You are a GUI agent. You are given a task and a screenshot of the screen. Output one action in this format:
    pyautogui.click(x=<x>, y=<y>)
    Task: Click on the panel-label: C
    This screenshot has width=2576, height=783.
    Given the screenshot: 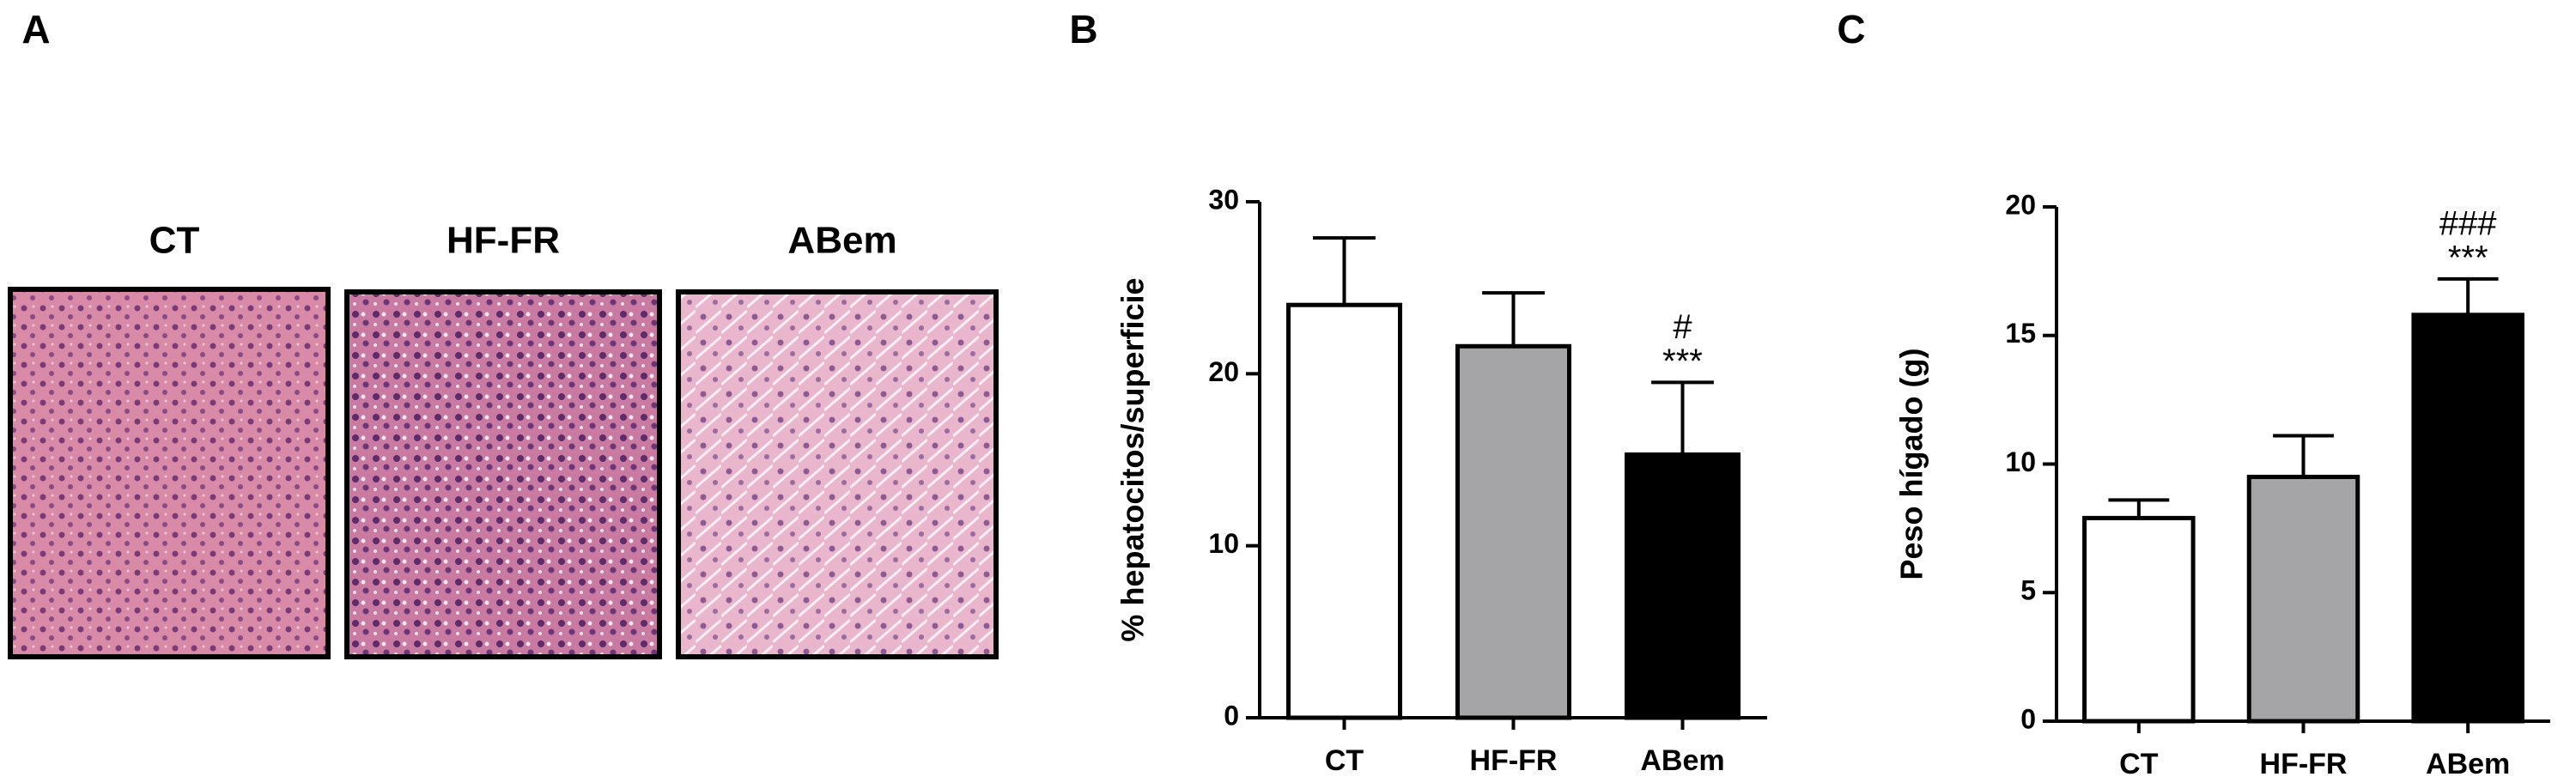 What is the action you would take?
    pyautogui.click(x=1851, y=29)
    